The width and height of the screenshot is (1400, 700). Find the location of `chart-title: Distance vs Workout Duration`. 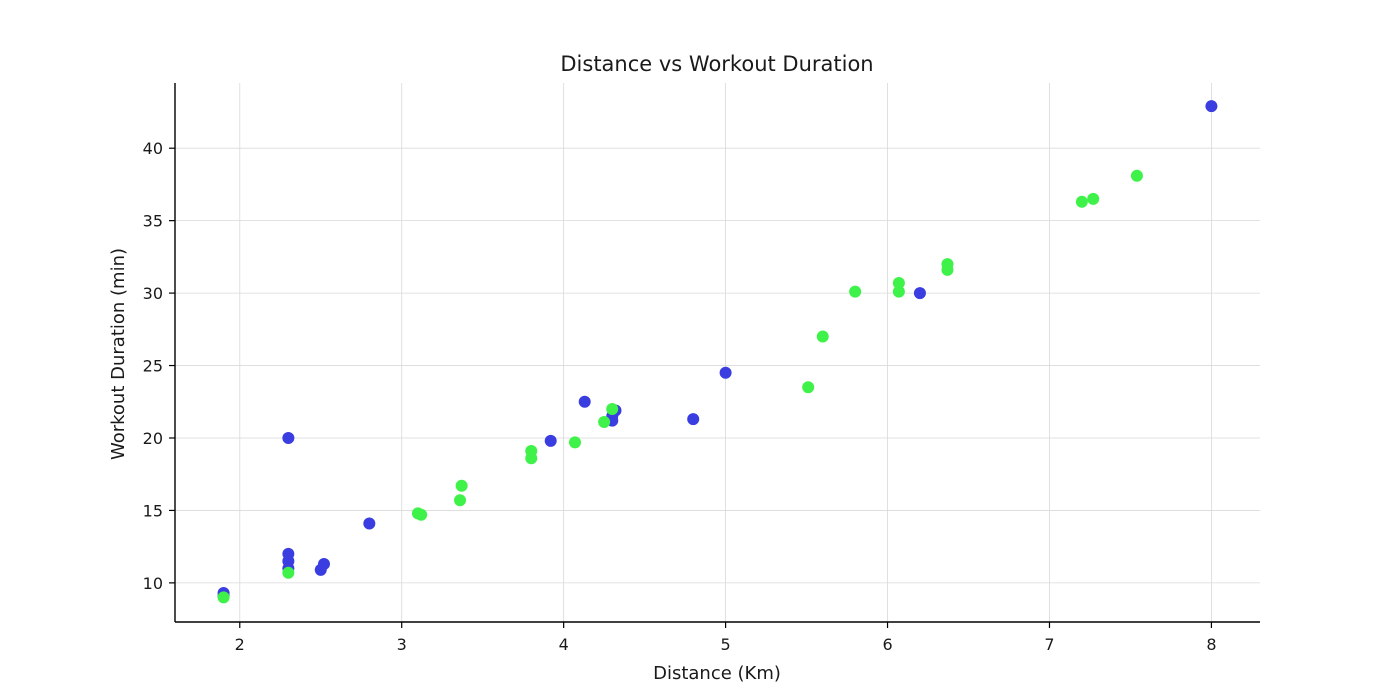

chart-title: Distance vs Workout Duration is located at coordinates (716, 64).